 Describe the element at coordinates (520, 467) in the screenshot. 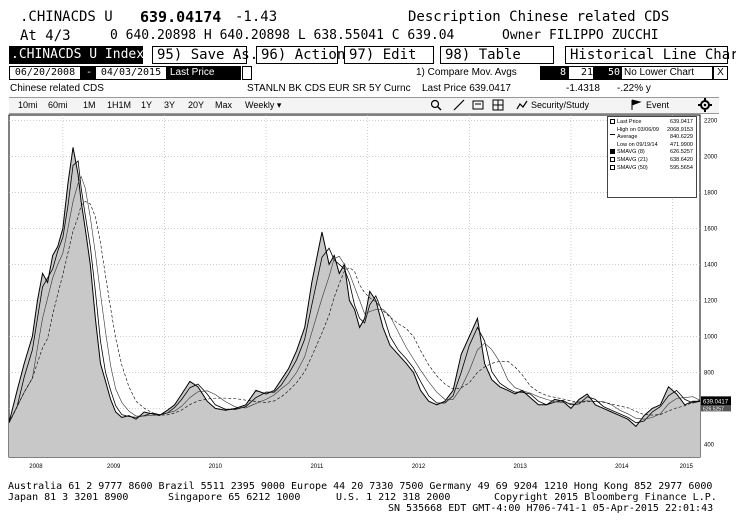

I see `x-tick-label: 2013` at that location.